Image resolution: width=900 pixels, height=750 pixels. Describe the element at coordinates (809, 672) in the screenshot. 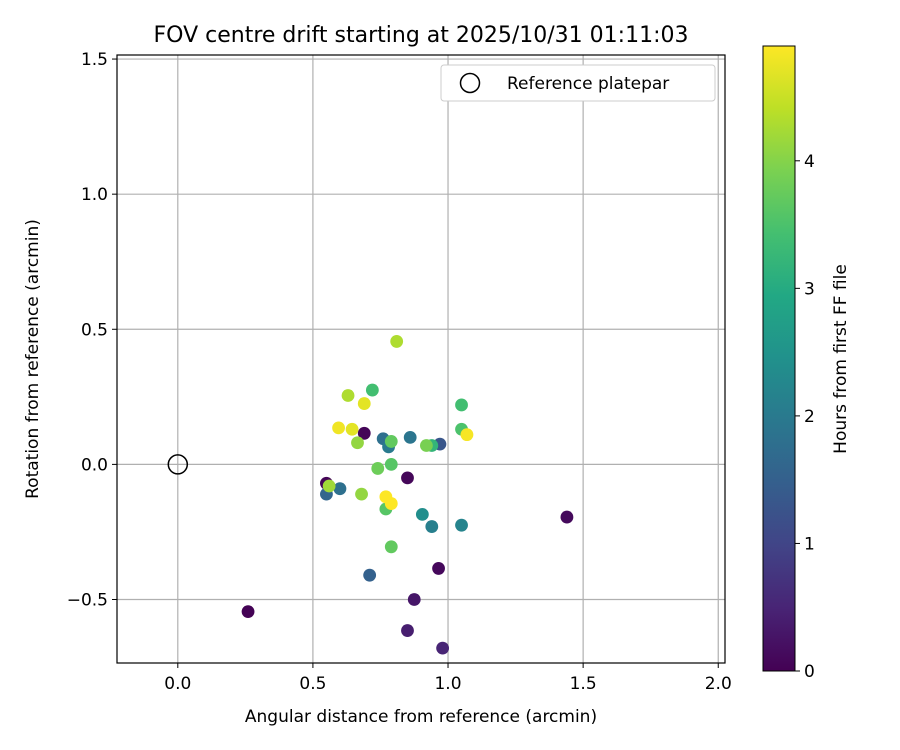

I see `colorbar-tick-label: 0` at that location.